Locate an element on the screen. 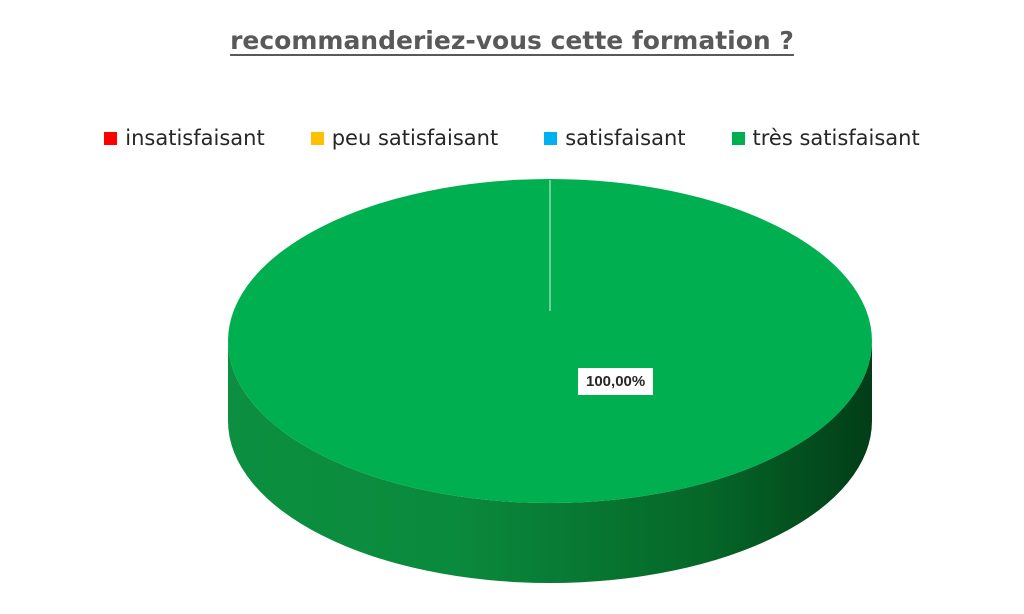 This screenshot has height=614, width=1024. data-label-tres-satisfaisant: 100,00% is located at coordinates (616, 381).